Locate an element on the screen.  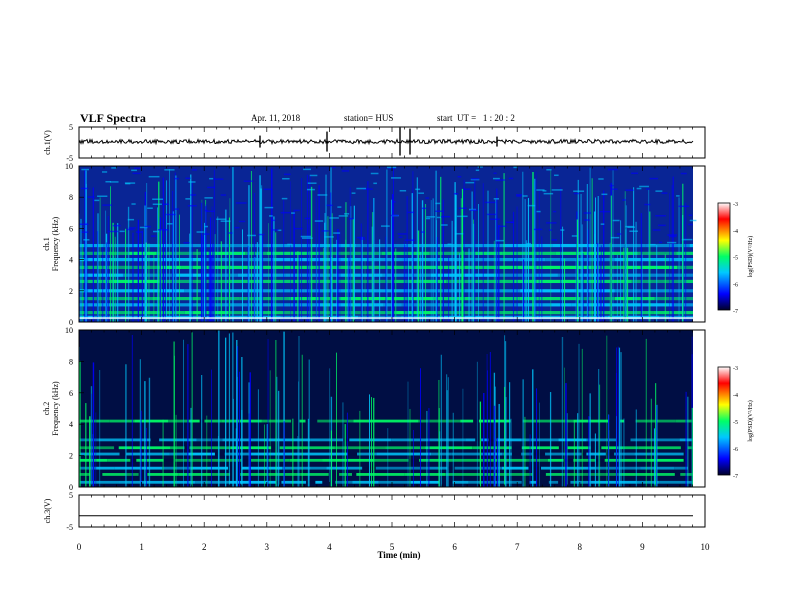
ch1-spec-colorbar-tick: -4 is located at coordinates (735, 232).